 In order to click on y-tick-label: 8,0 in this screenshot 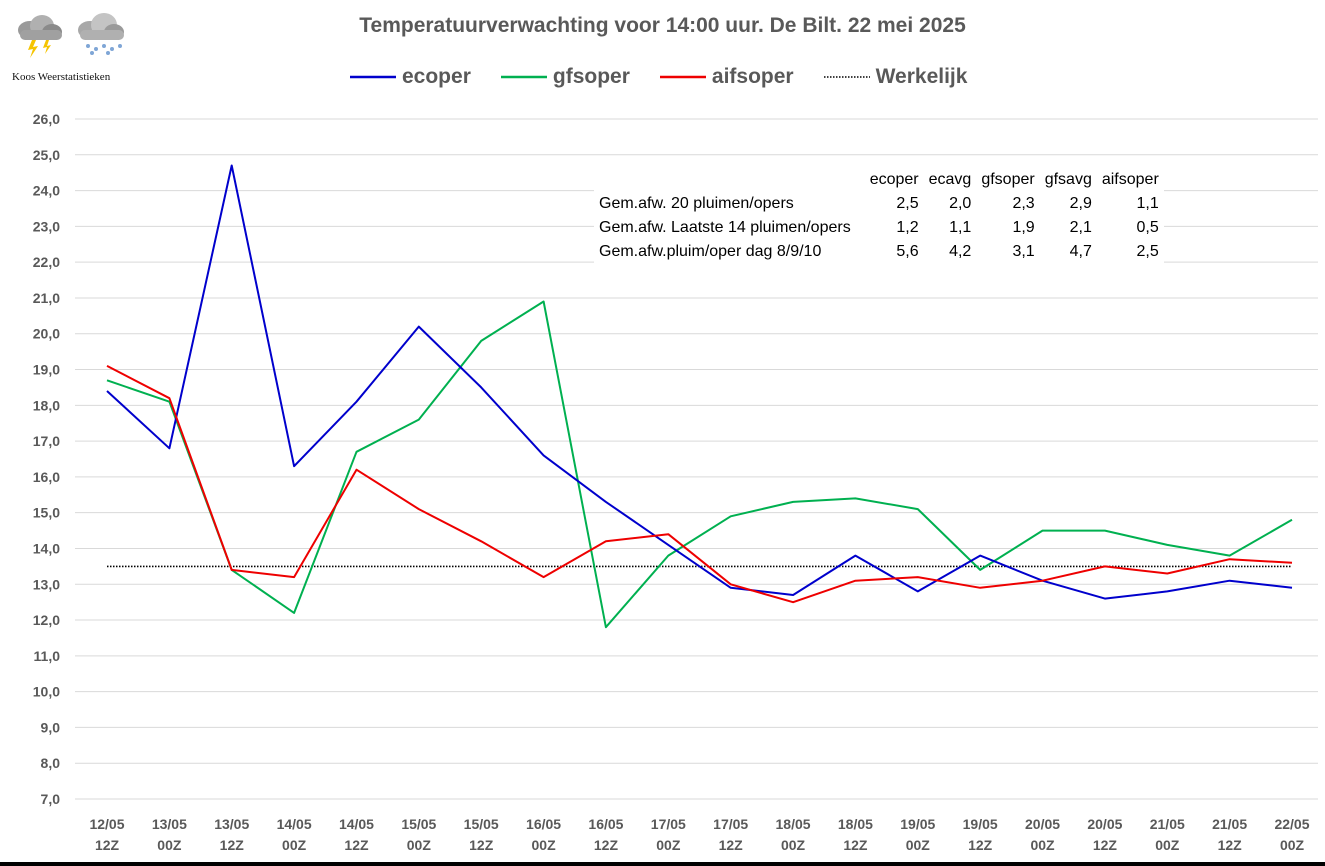, I will do `click(51, 763)`.